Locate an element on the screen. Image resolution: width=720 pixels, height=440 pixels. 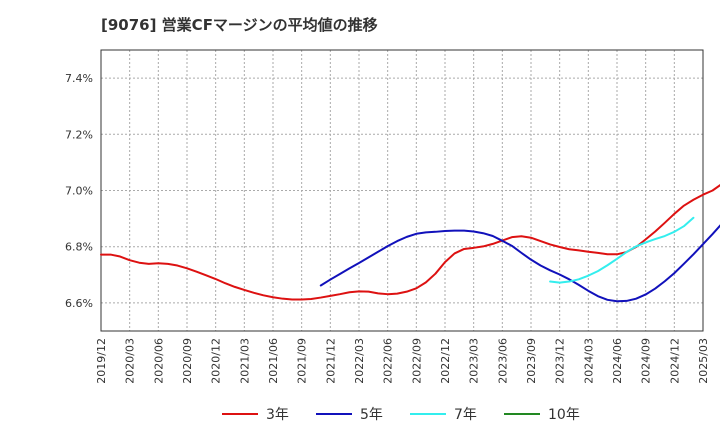
x-tick-label: 2024/03 is located at coordinates (588, 361).